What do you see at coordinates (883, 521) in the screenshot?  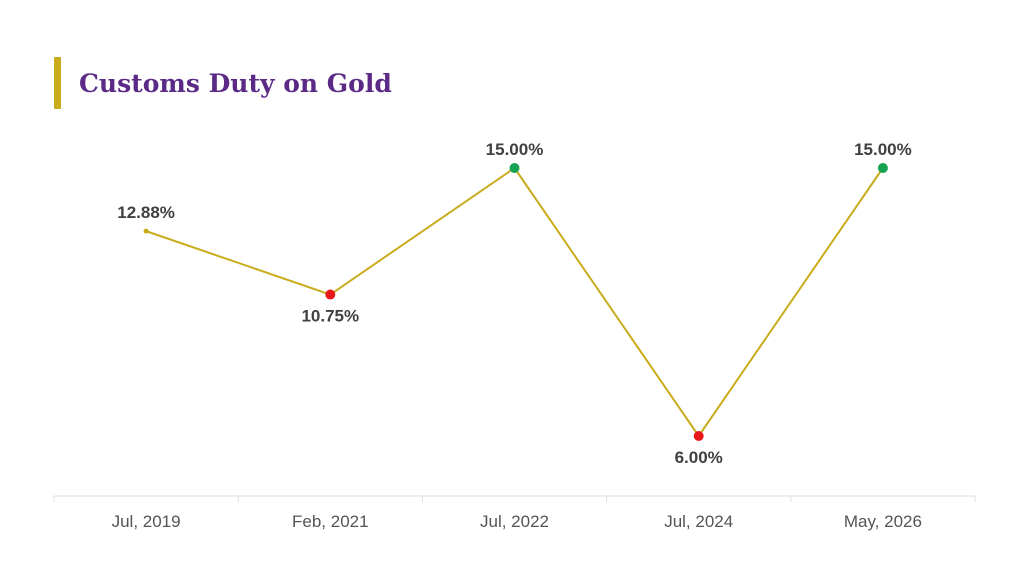 I see `x-tick-label: May, 2026` at bounding box center [883, 521].